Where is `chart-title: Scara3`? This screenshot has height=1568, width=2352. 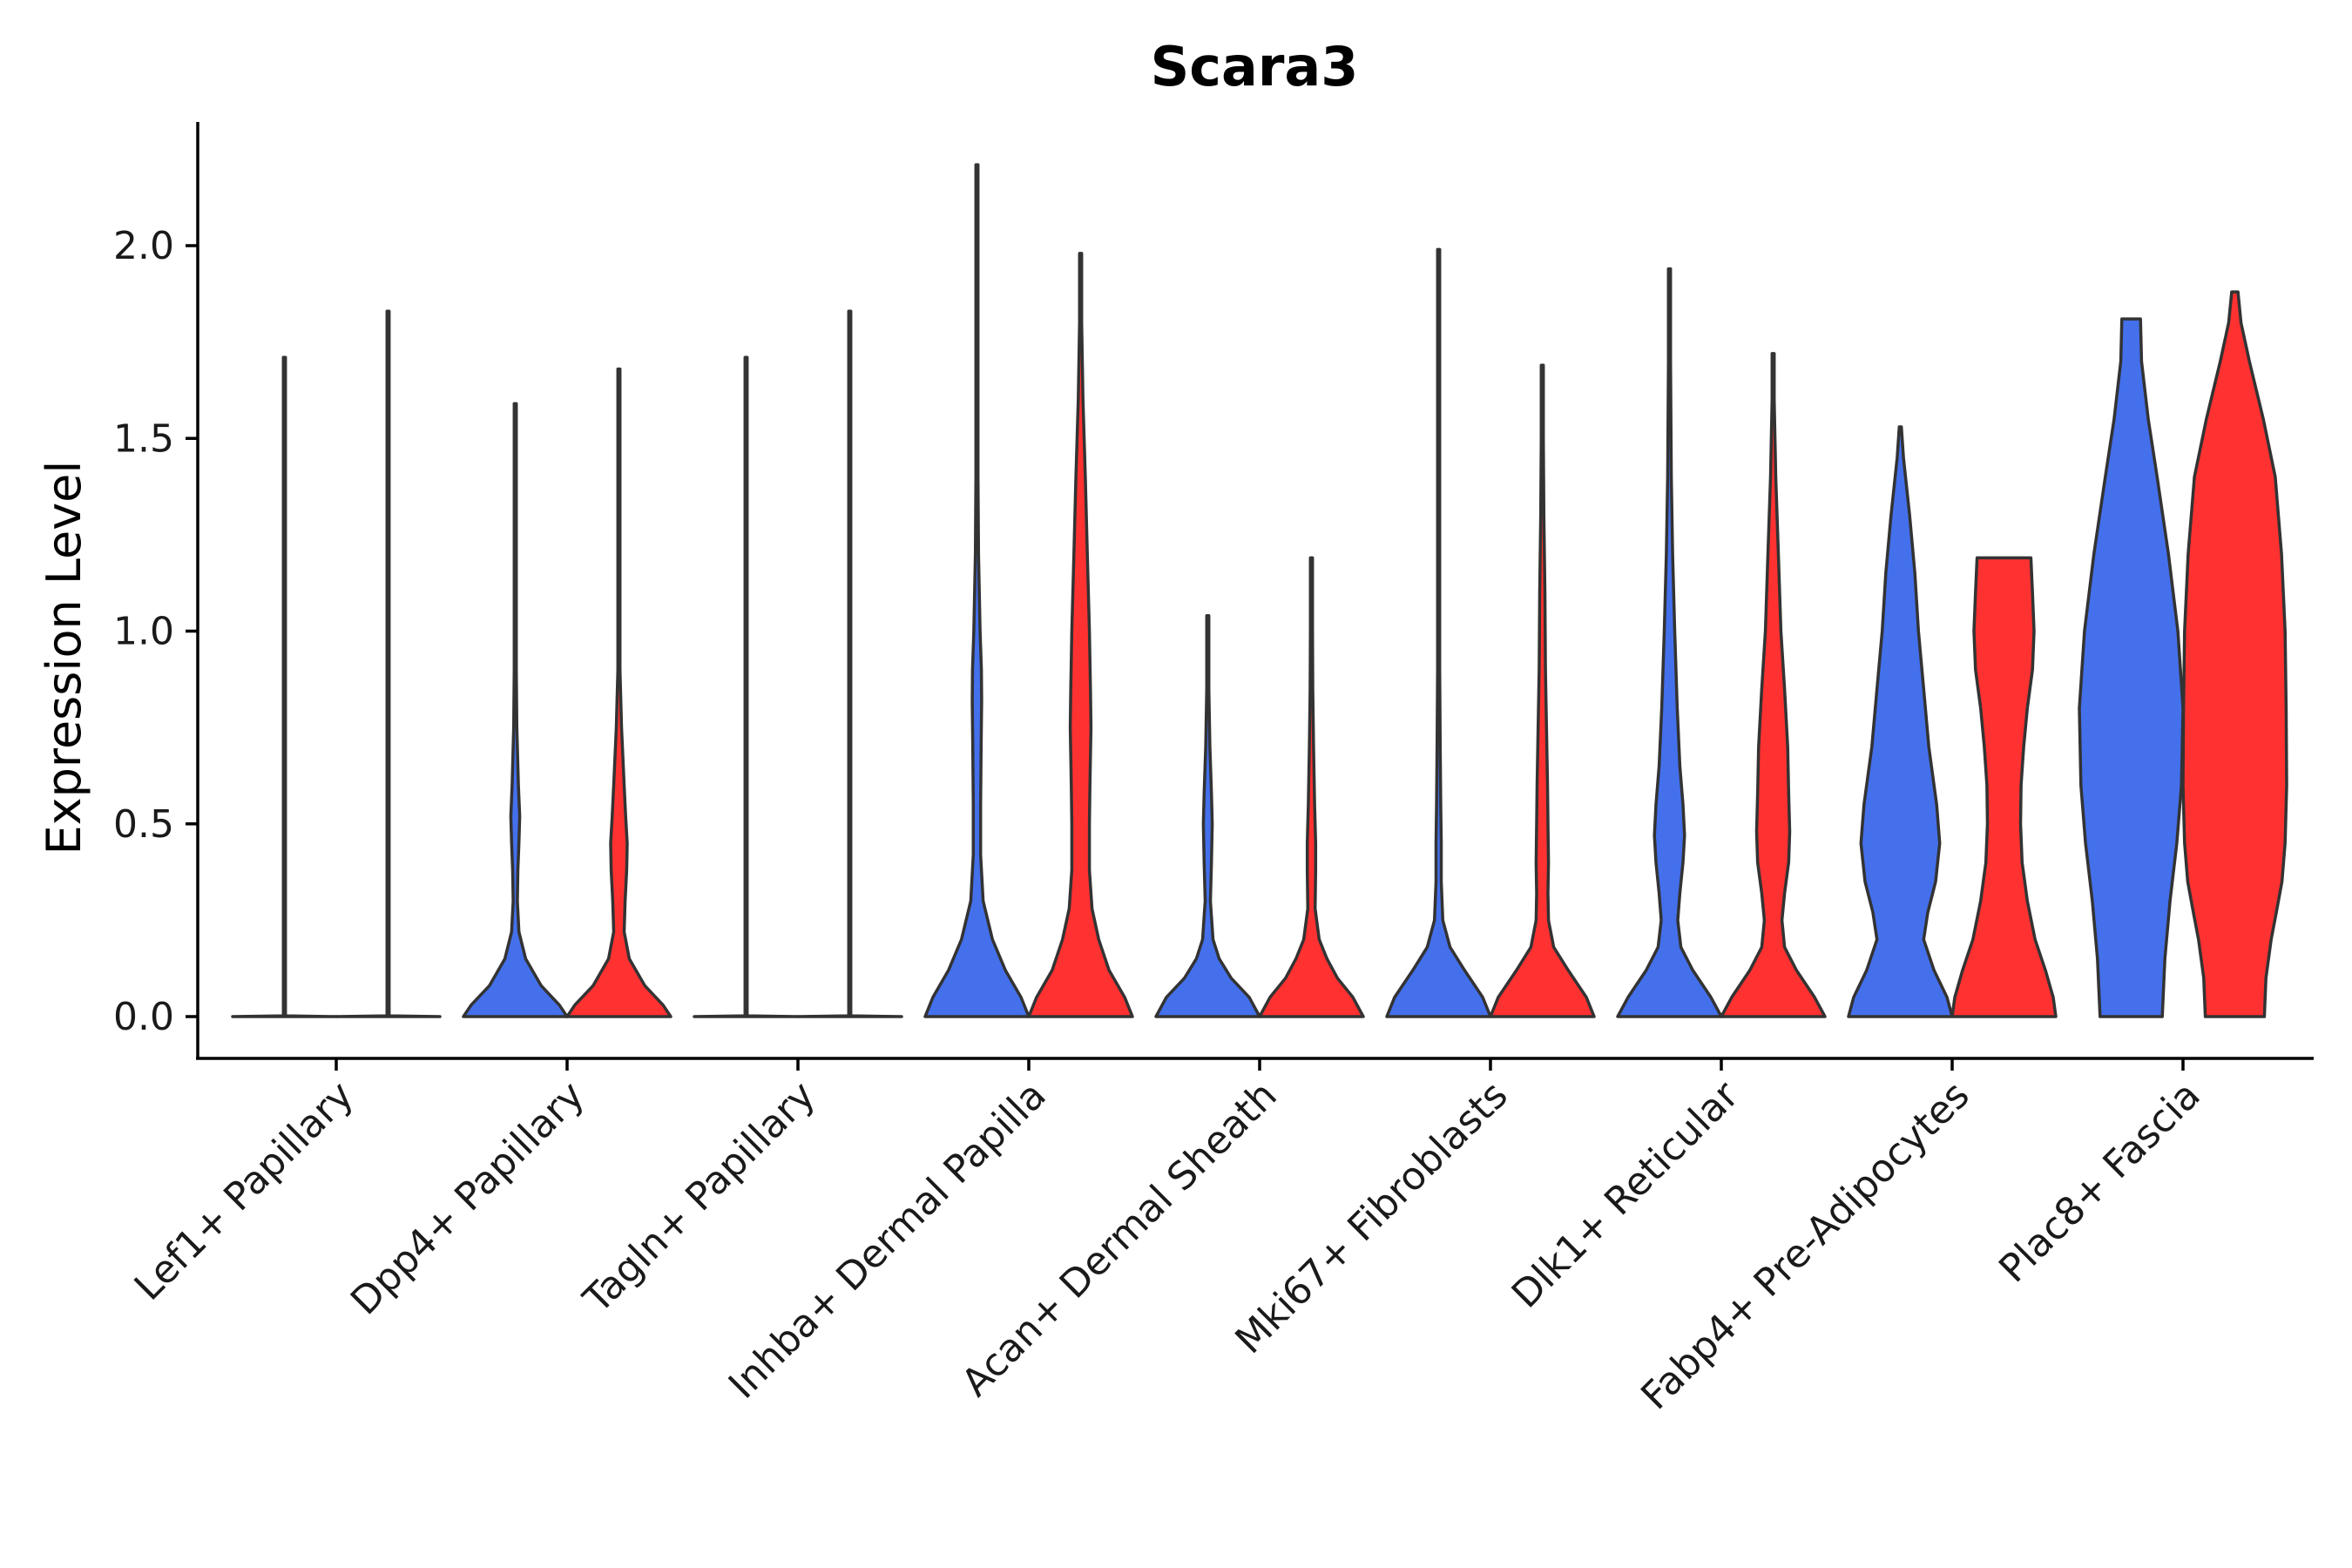
chart-title: Scara3 is located at coordinates (1255, 66).